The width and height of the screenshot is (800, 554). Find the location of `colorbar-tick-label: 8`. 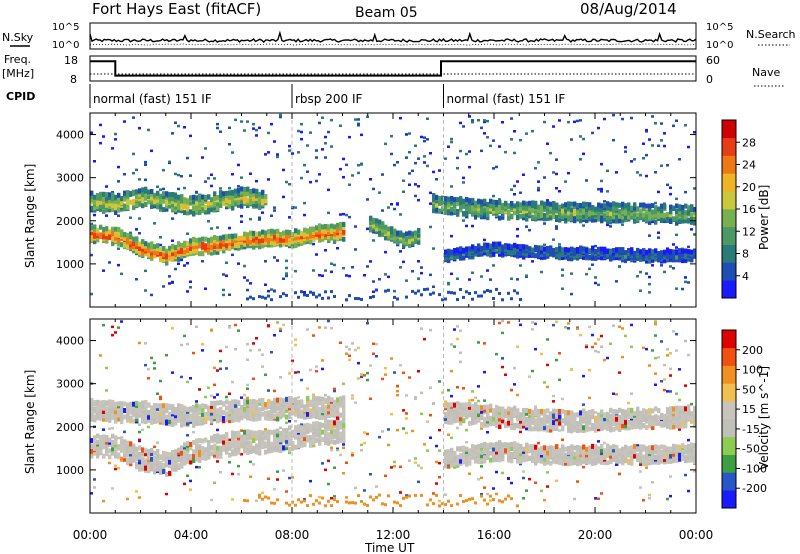

colorbar-tick-label: 8 is located at coordinates (745, 254).